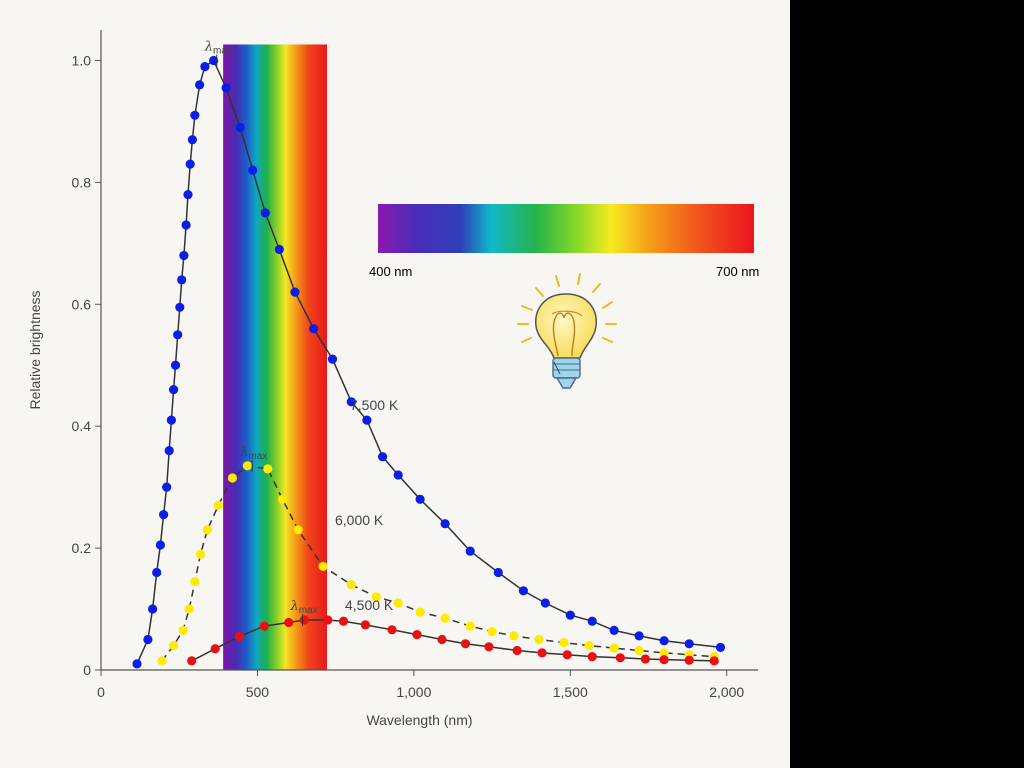 The width and height of the screenshot is (1024, 768). I want to click on light-bulb-icon, so click(567, 331).